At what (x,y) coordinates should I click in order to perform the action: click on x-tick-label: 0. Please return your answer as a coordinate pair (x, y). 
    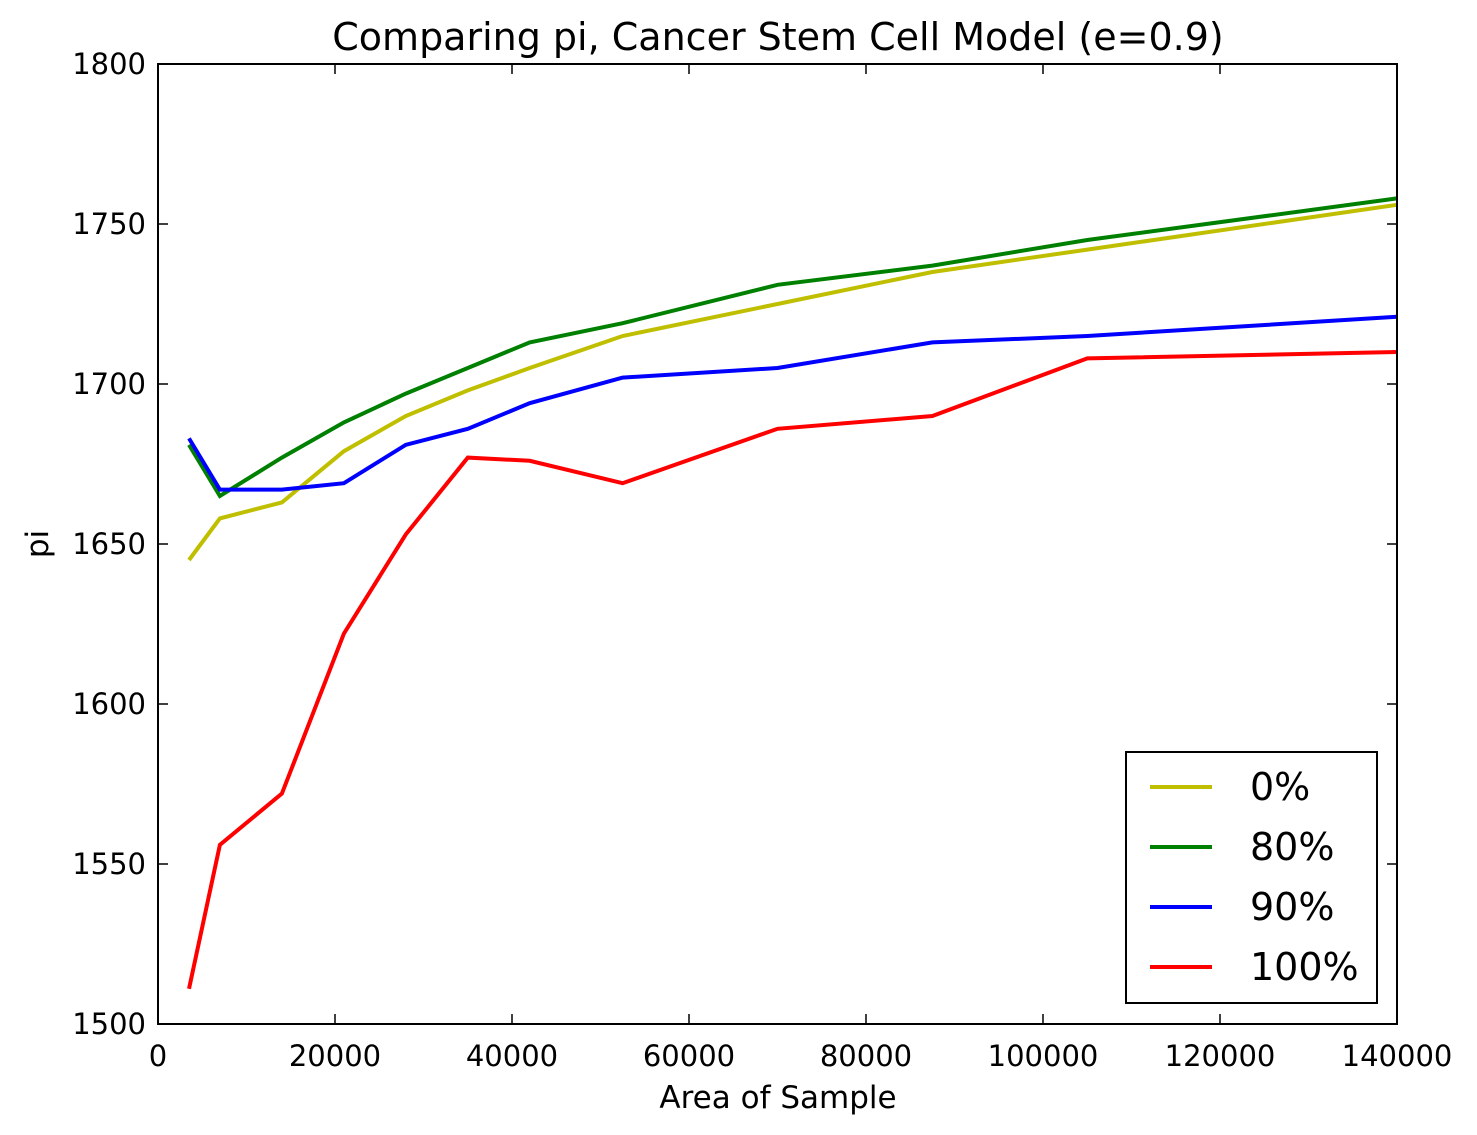
    Looking at the image, I should click on (158, 1056).